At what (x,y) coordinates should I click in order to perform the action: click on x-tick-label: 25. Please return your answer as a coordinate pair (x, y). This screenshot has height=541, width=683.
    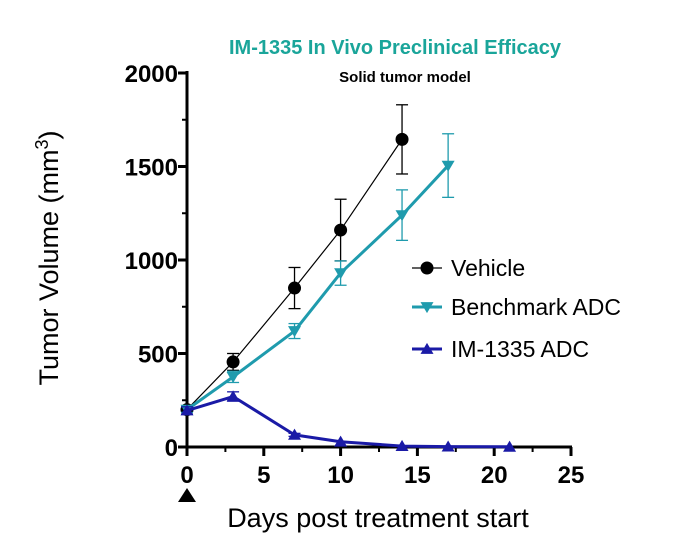
    Looking at the image, I should click on (571, 475).